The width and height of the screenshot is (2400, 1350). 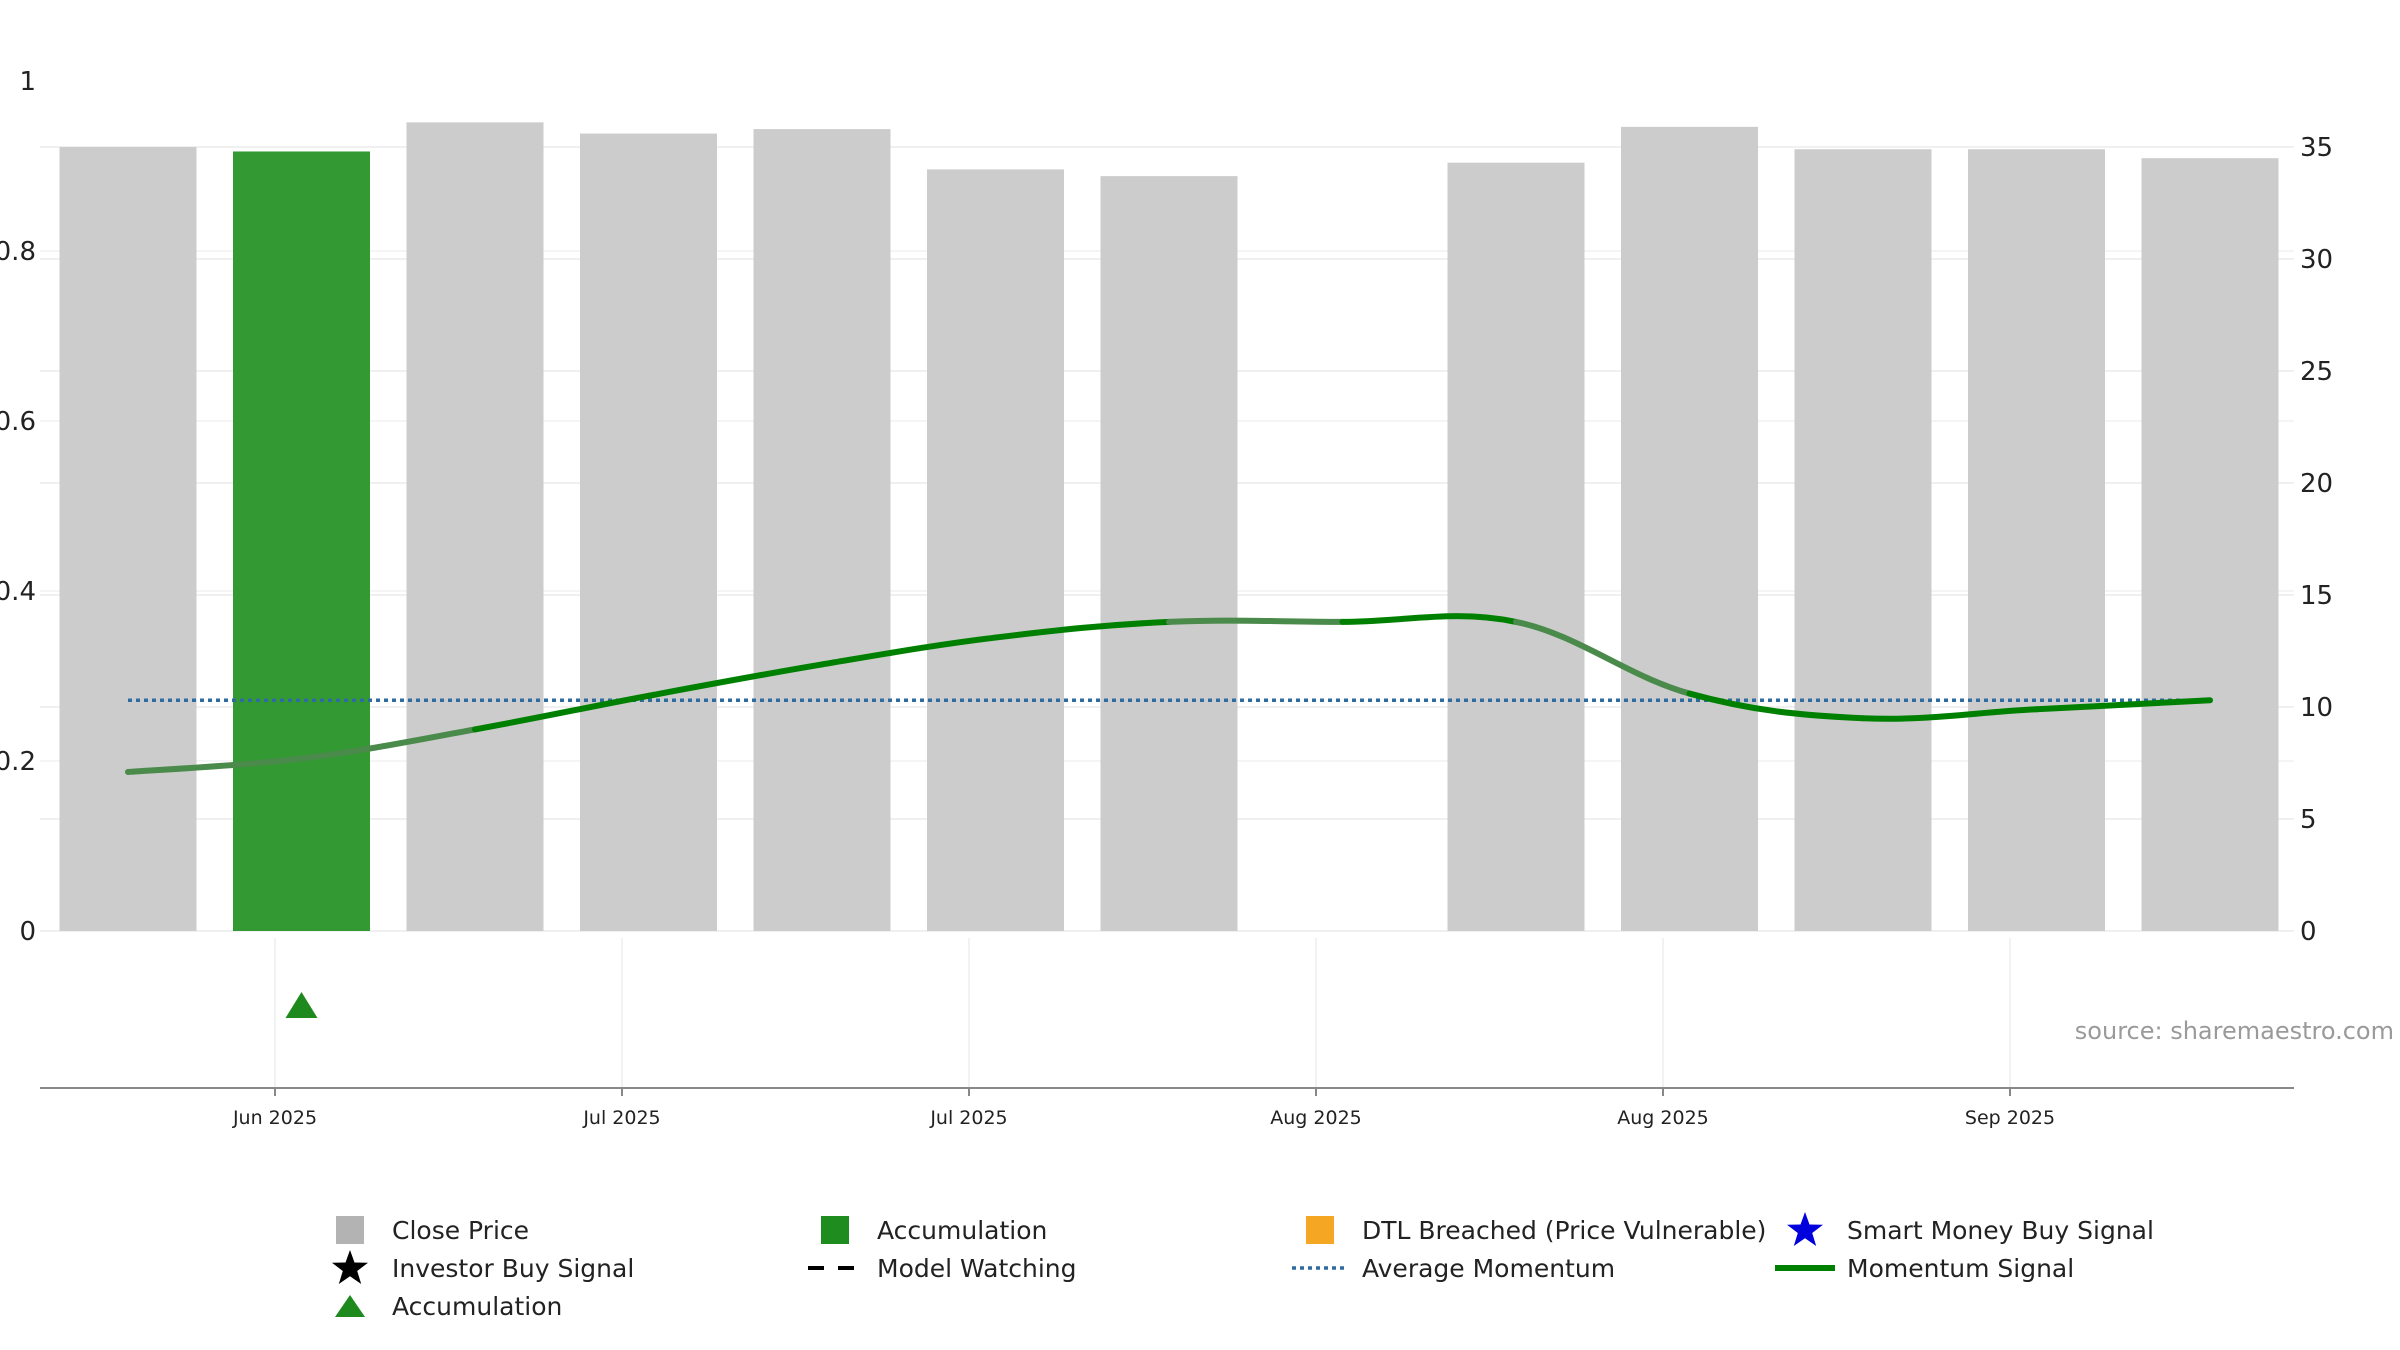 What do you see at coordinates (2316, 372) in the screenshot?
I see `right-axis-tick-label: 25` at bounding box center [2316, 372].